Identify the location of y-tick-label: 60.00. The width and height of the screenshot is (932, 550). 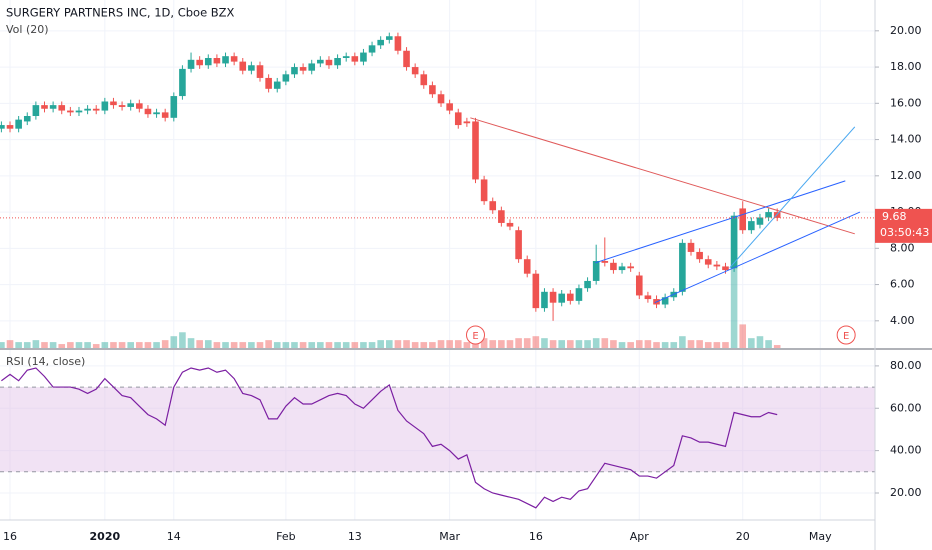
(906, 407).